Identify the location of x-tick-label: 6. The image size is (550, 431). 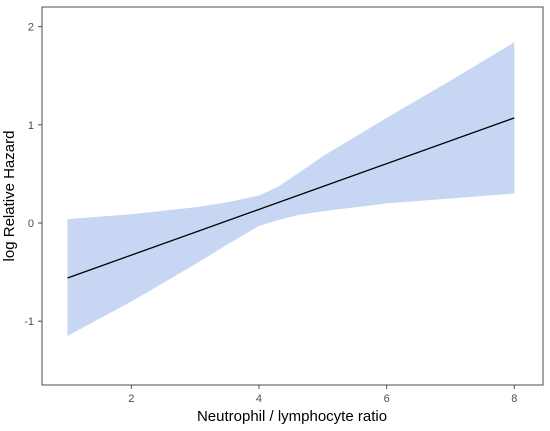
(387, 399).